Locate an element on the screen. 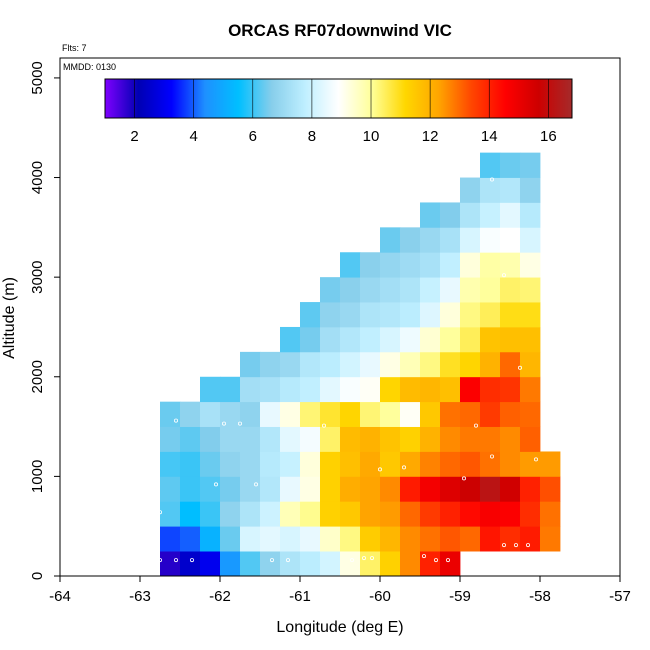  colorbar-tick-label: 2 is located at coordinates (134, 136).